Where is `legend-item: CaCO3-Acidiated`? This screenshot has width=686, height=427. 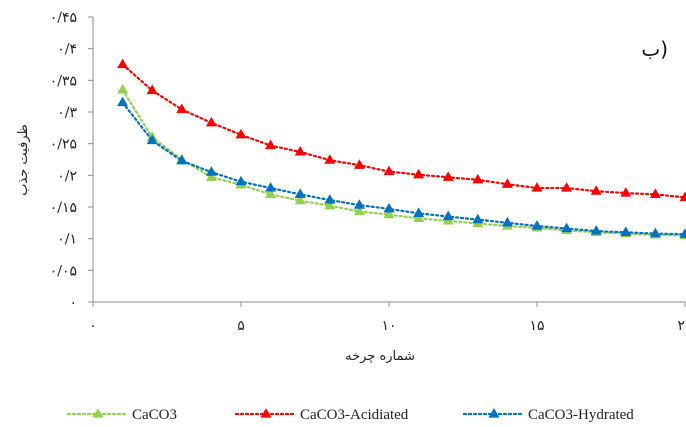
legend-item: CaCO3-Acidiated is located at coordinates (321, 415).